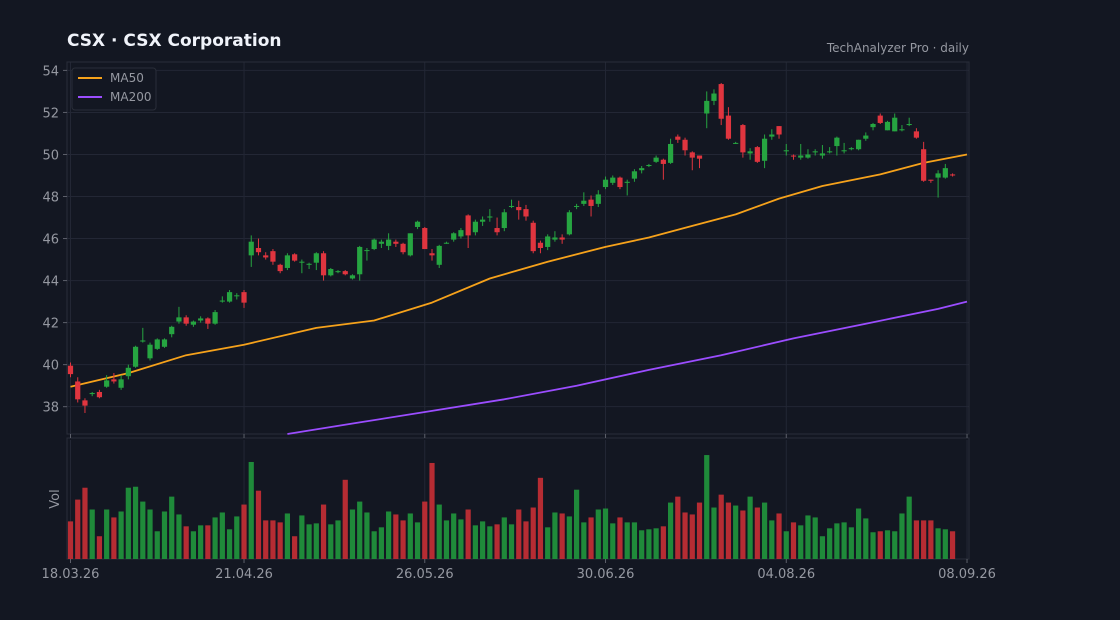 The height and width of the screenshot is (620, 1120). I want to click on price-tick-label: 52, so click(50, 113).